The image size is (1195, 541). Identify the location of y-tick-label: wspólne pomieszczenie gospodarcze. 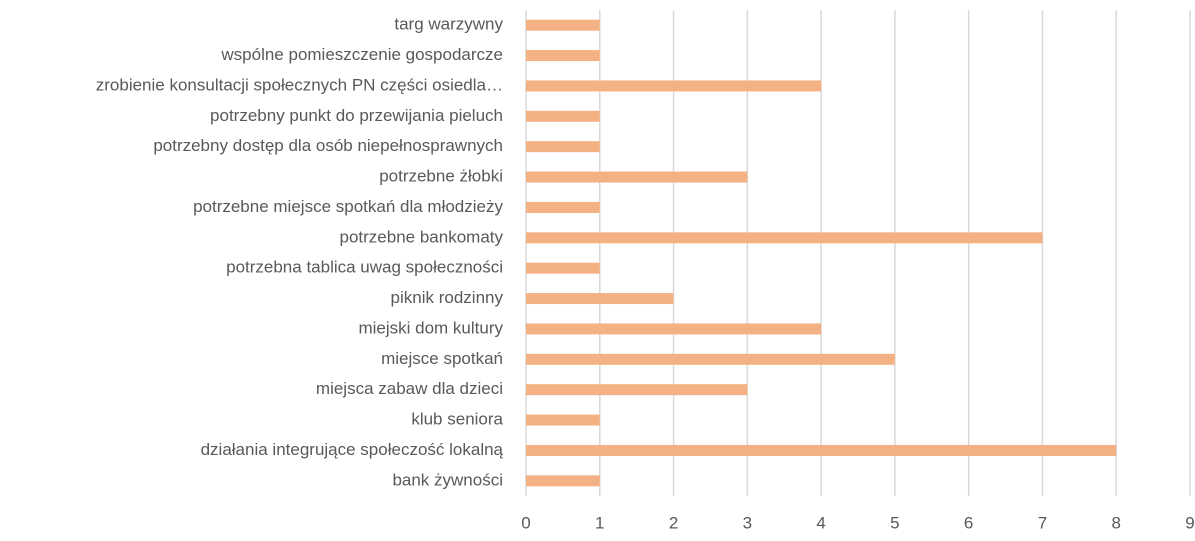
(361, 54).